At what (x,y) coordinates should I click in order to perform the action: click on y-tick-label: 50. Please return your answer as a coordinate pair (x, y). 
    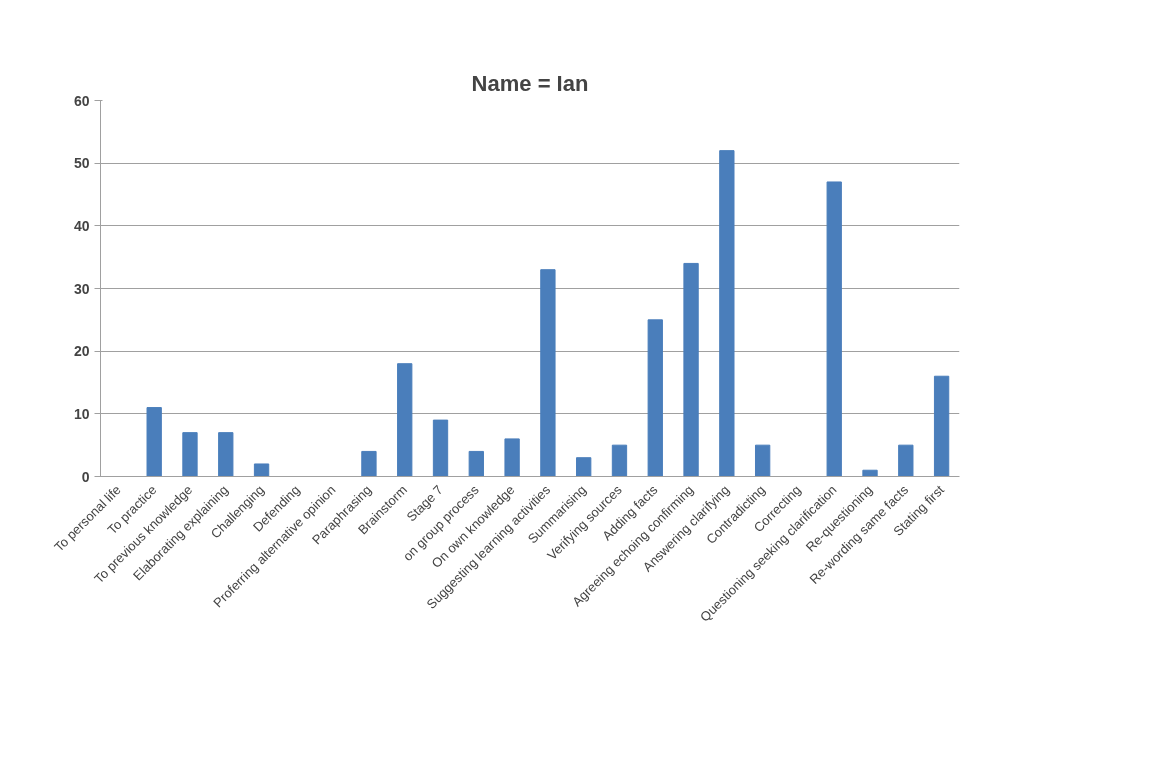
    Looking at the image, I should click on (81, 163).